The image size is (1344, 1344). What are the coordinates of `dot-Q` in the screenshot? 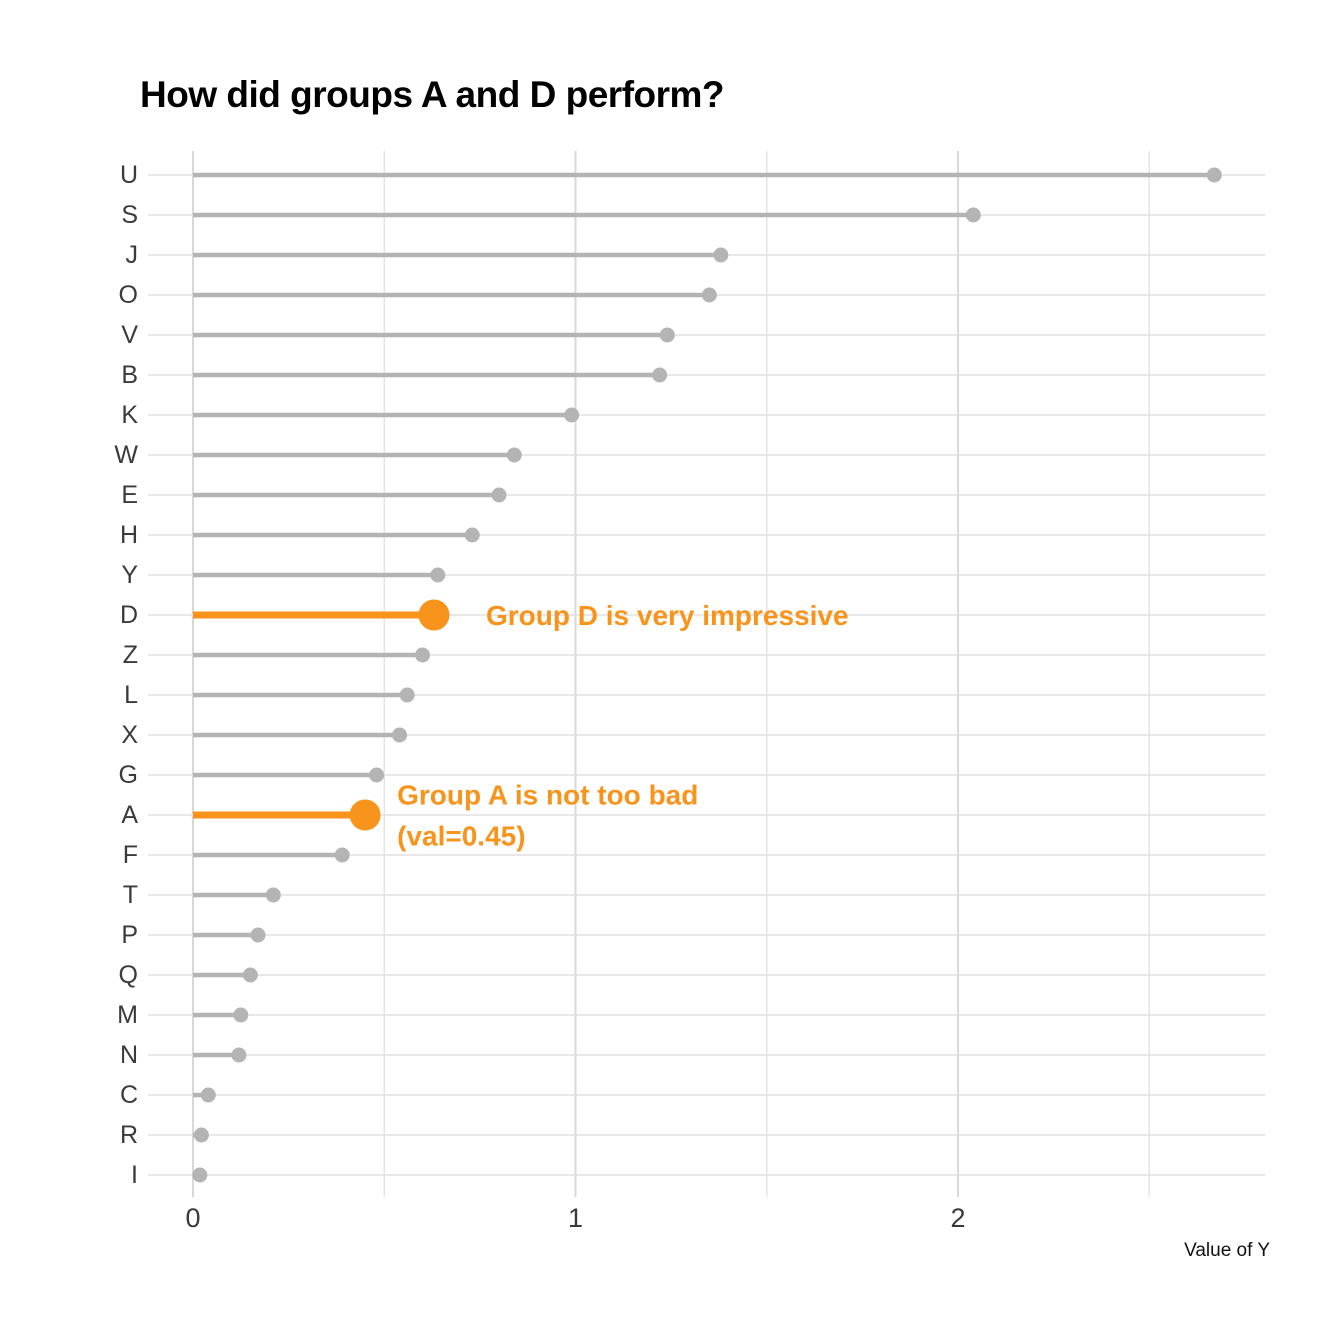 It's located at (250, 975).